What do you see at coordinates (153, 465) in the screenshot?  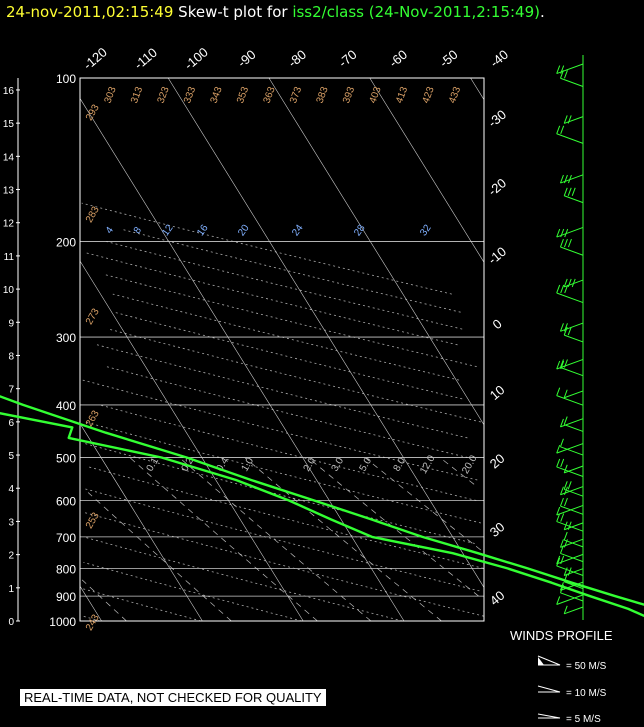 I see `mixing-ratio-label: 0.1` at bounding box center [153, 465].